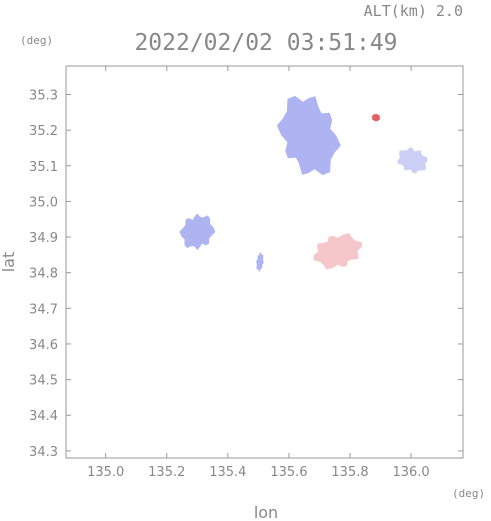 Image resolution: width=491 pixels, height=521 pixels. What do you see at coordinates (266, 512) in the screenshot?
I see `x-axis-label: lon` at bounding box center [266, 512].